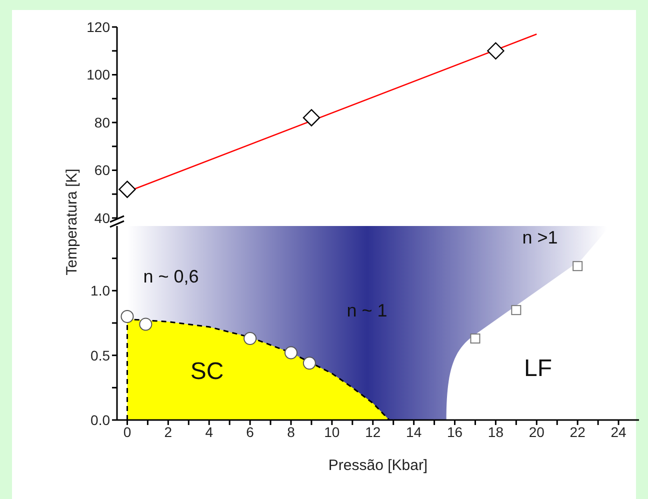 The width and height of the screenshot is (648, 499). Describe the element at coordinates (618, 432) in the screenshot. I see `x-tick-label: 24` at that location.